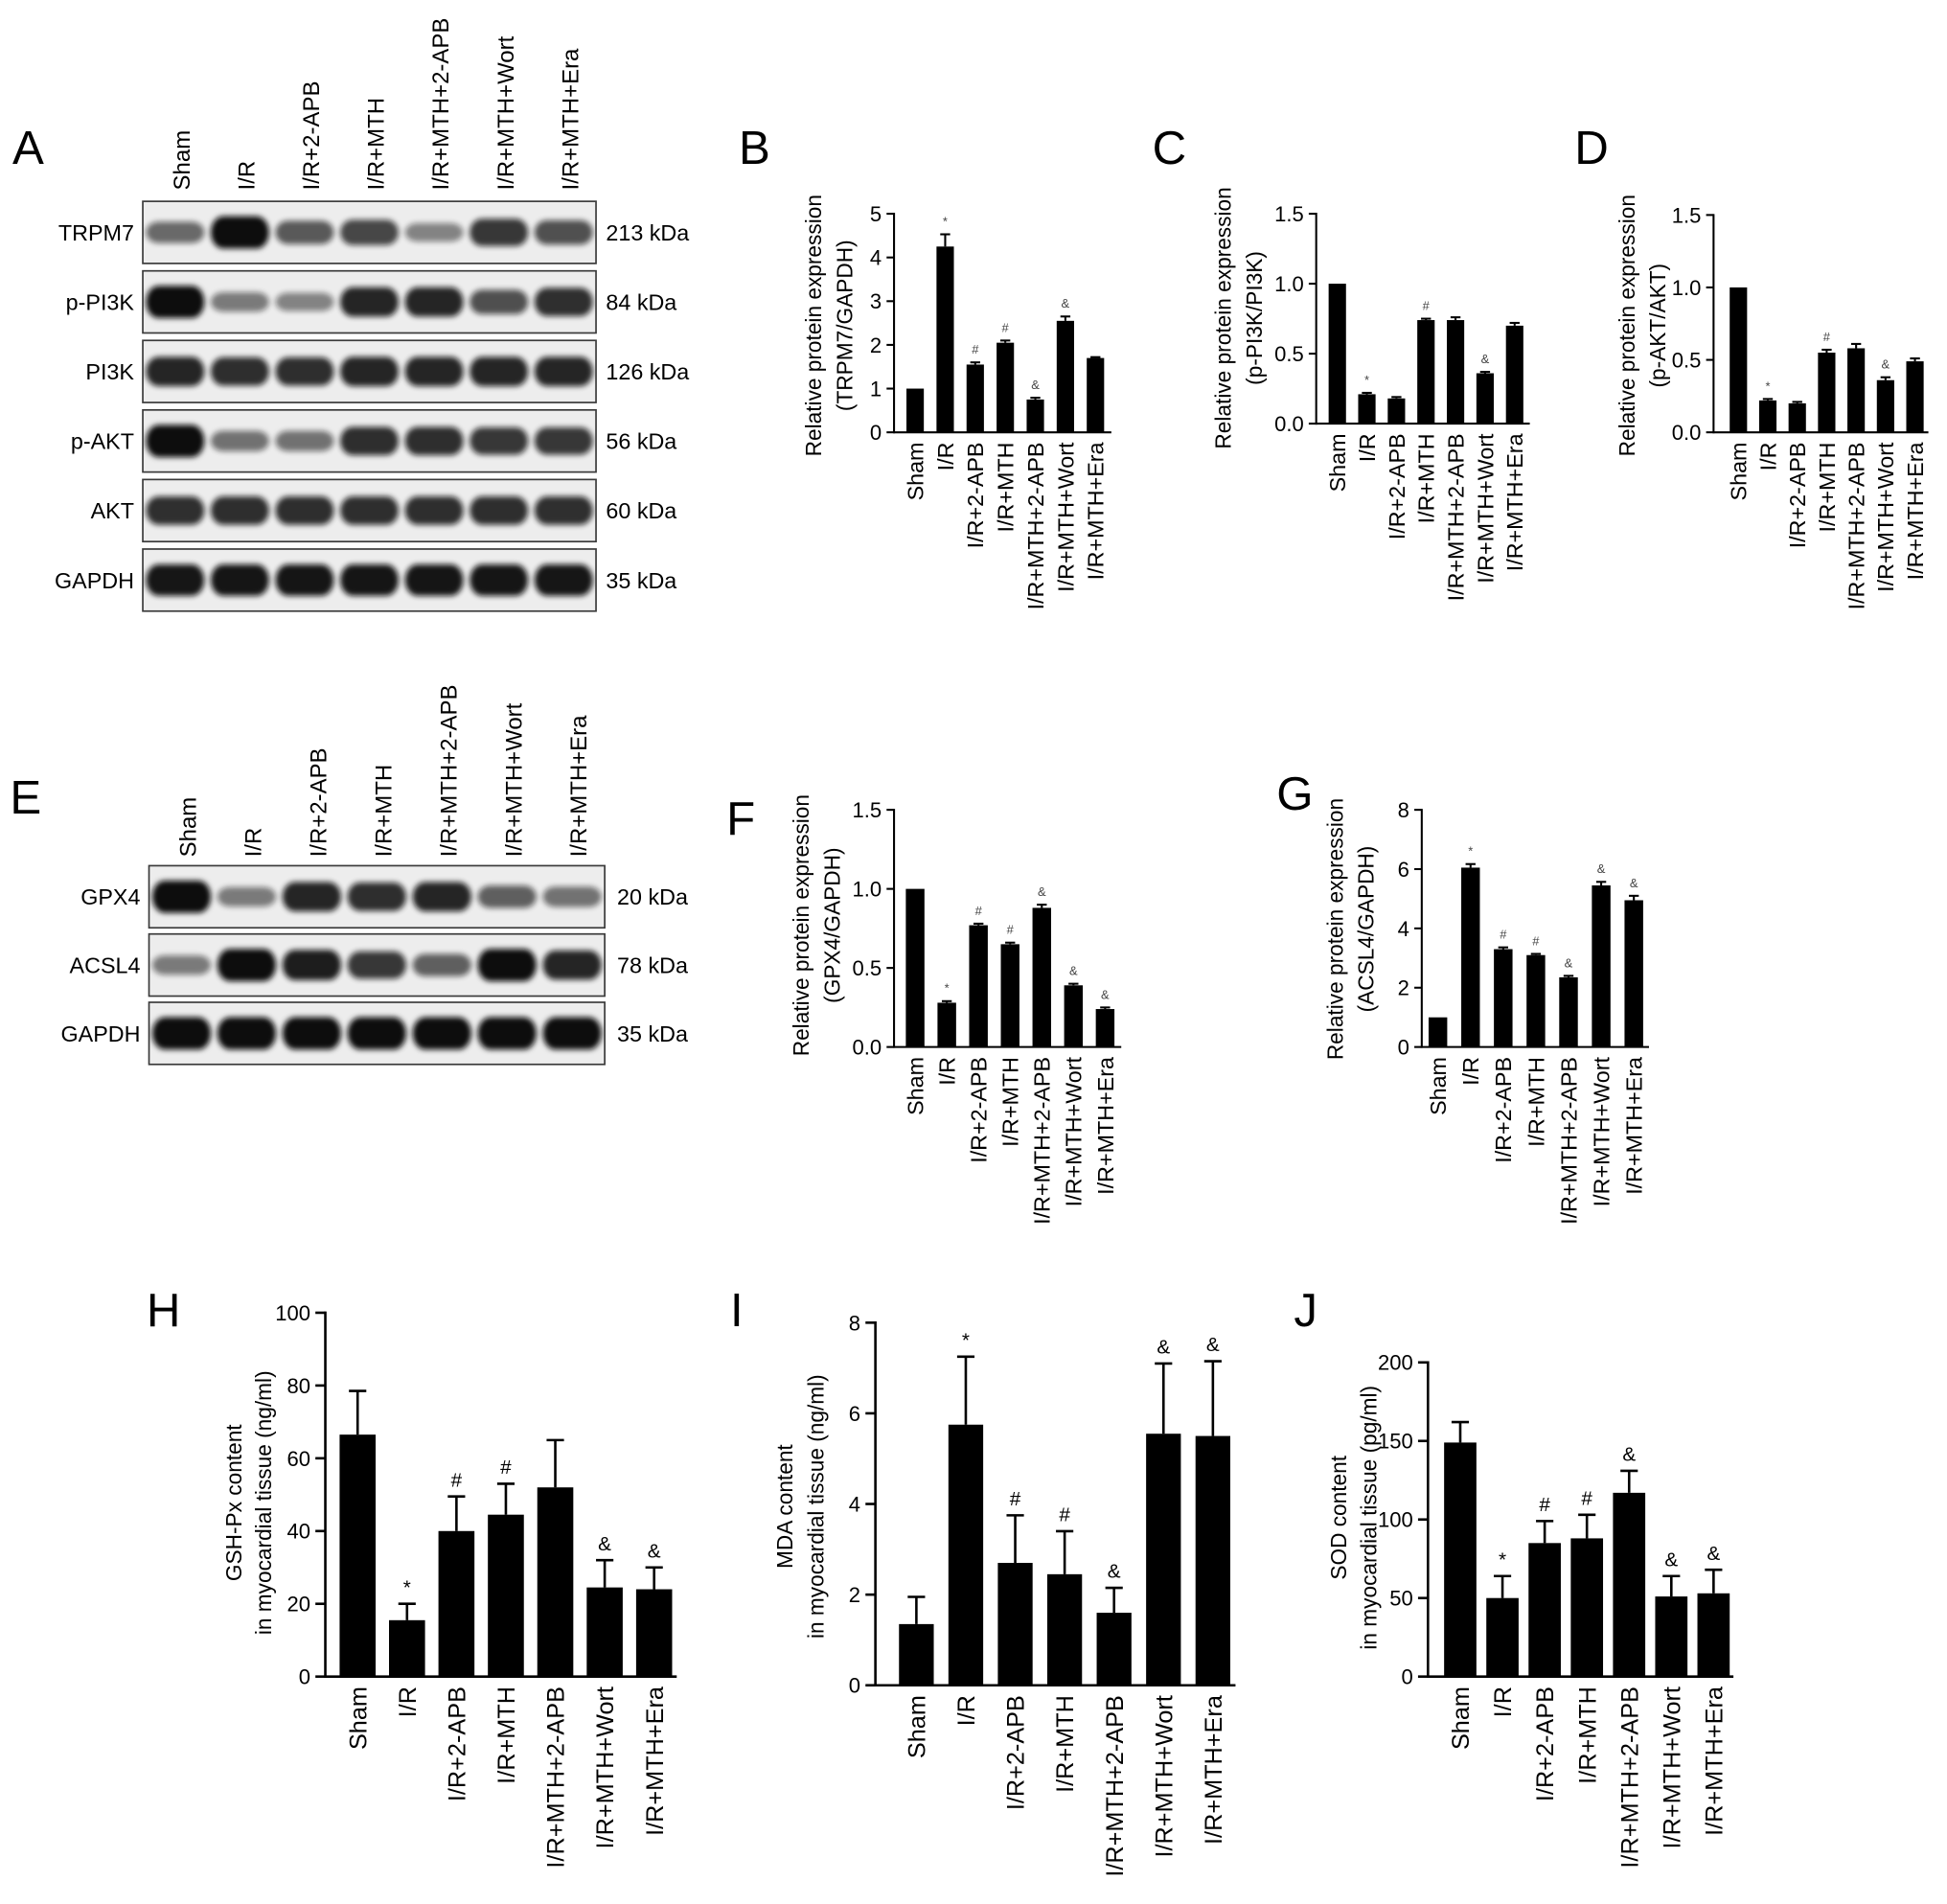 The image size is (1947, 1904). I want to click on y-tick-label: 1, so click(876, 389).